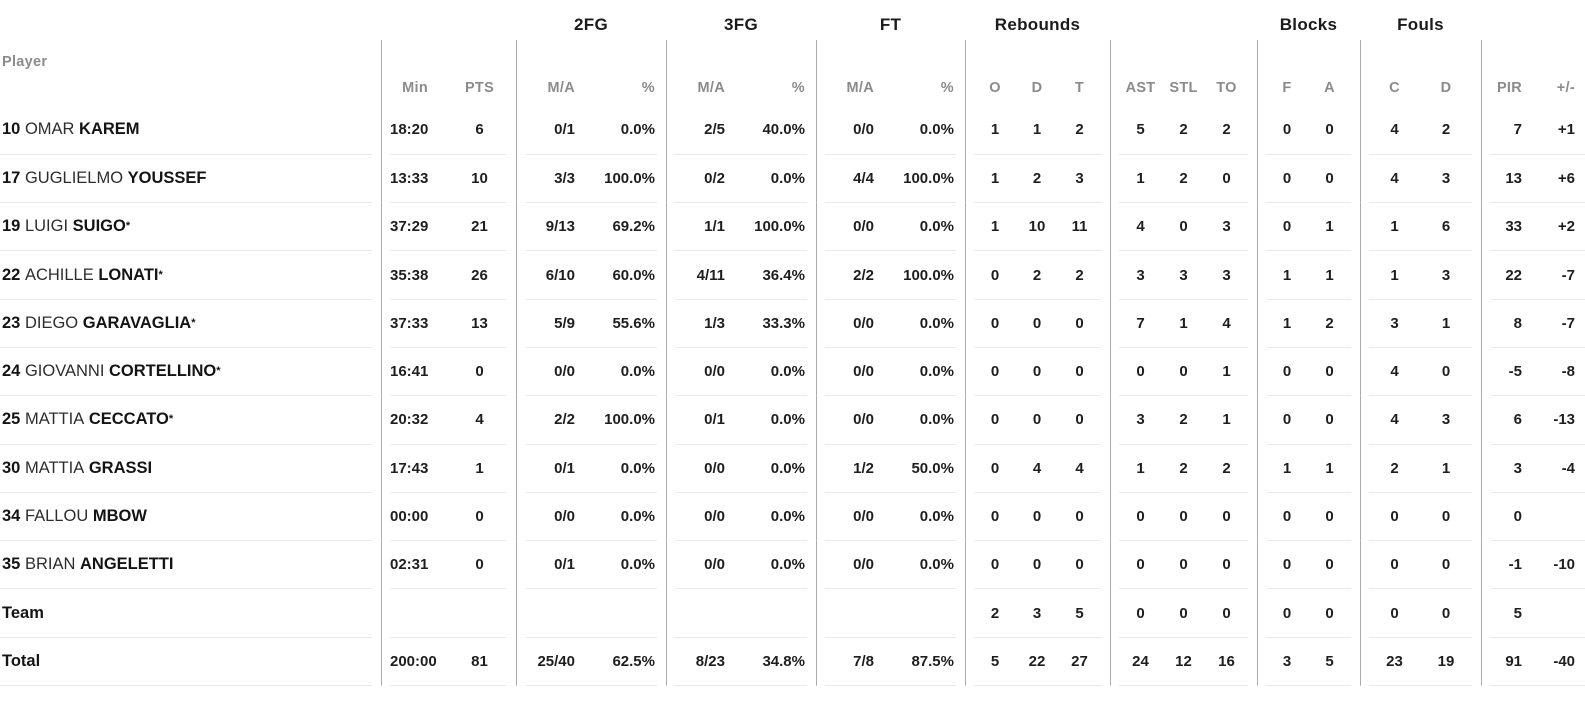  I want to click on player-first-name: FALLOU, so click(56, 516).